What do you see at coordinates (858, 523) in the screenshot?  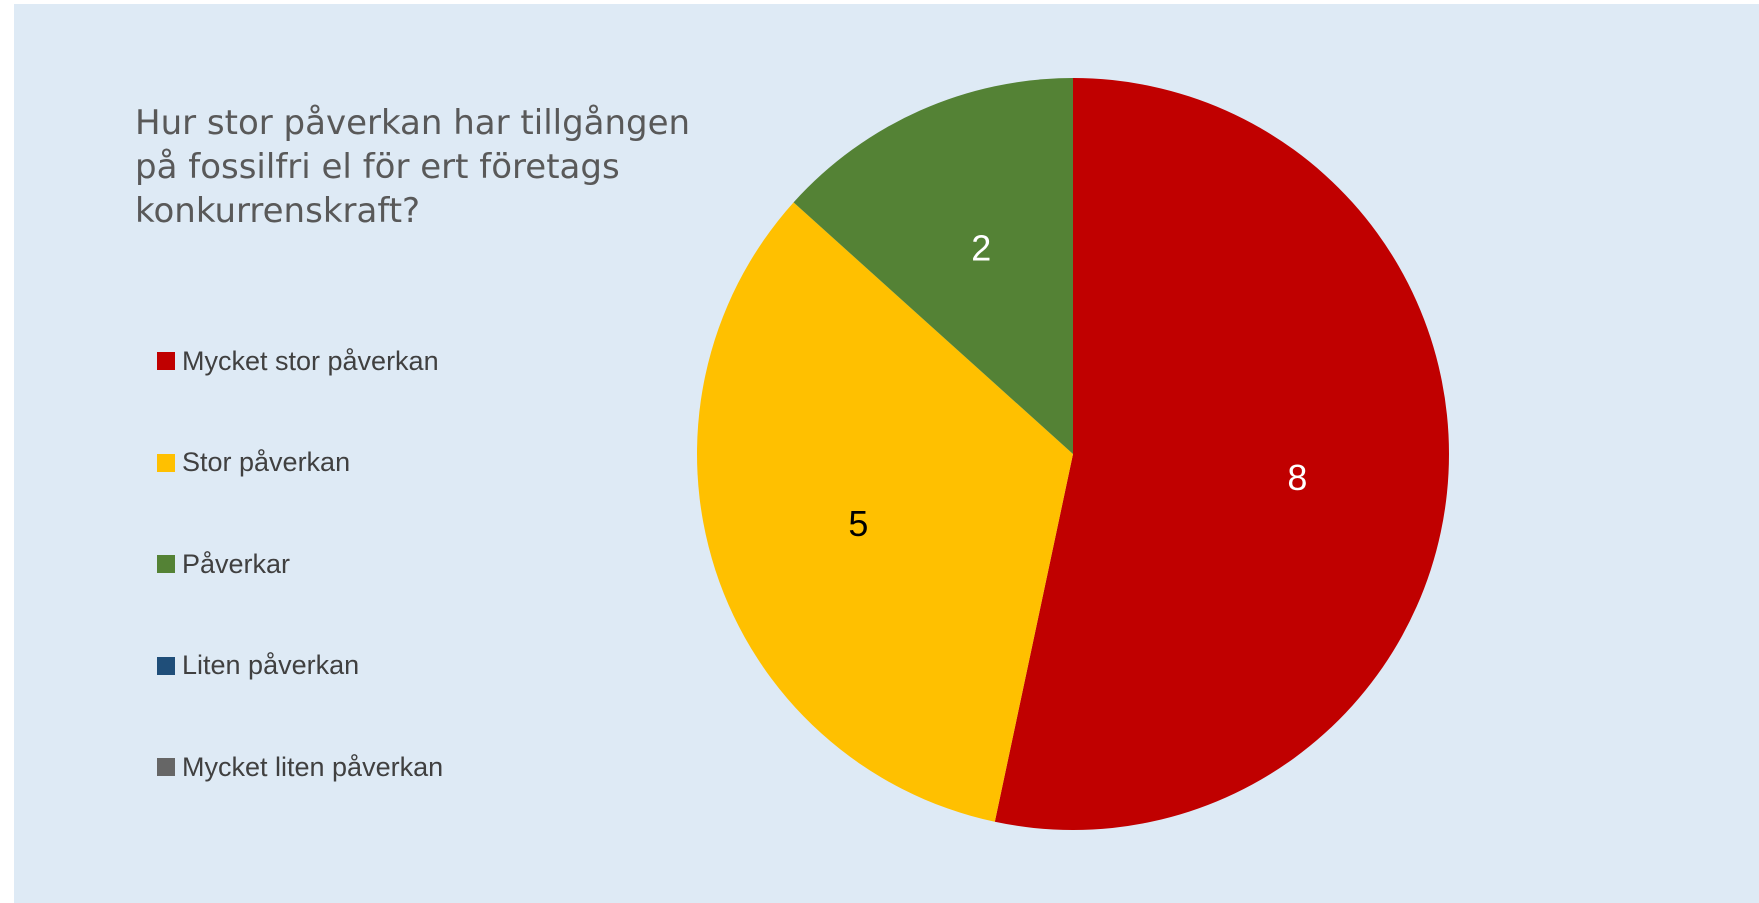 I see `data-label-stor-paverkan: 5` at bounding box center [858, 523].